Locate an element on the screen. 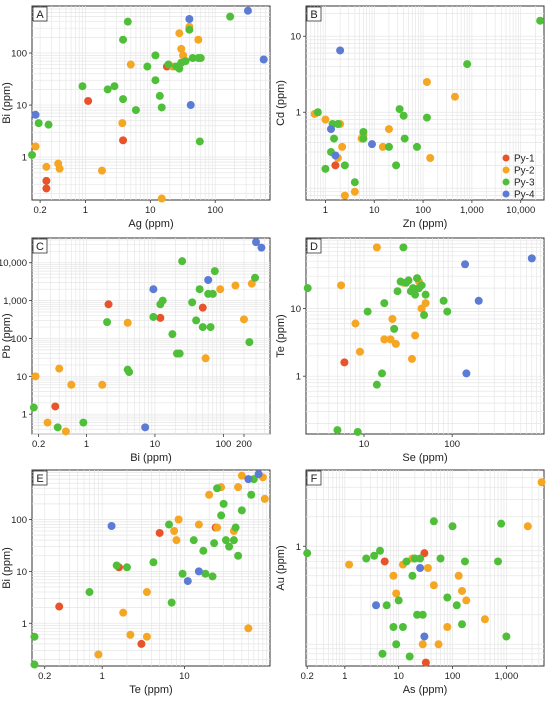 The height and width of the screenshot is (701, 550). y-axis-label: Te (ppm) is located at coordinates (281, 335).